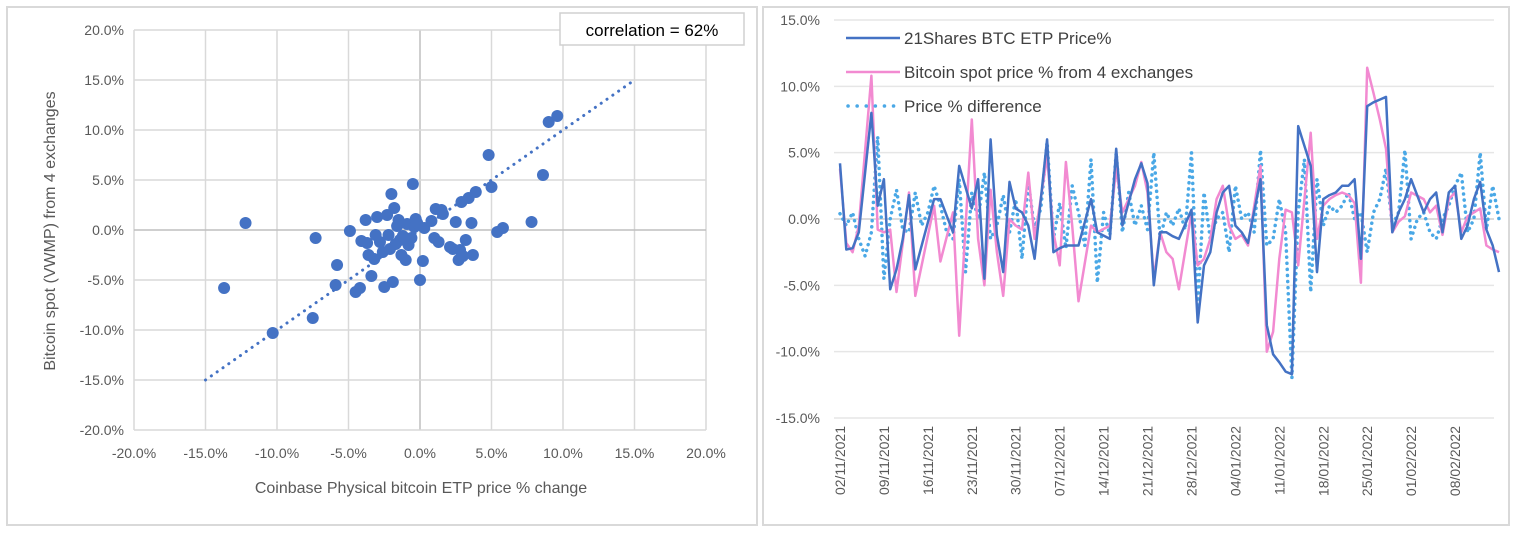 The height and width of the screenshot is (536, 1514). Describe the element at coordinates (706, 453) in the screenshot. I see `scatter-x-tick-label: 20.0%` at that location.